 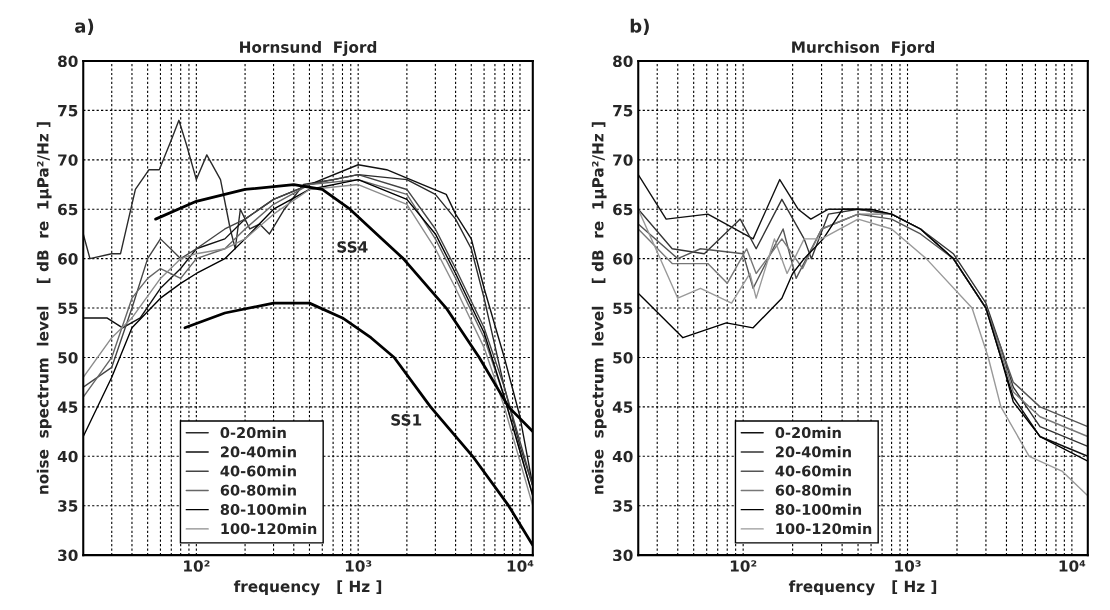 What do you see at coordinates (406, 420) in the screenshot?
I see `annotation: SS1` at bounding box center [406, 420].